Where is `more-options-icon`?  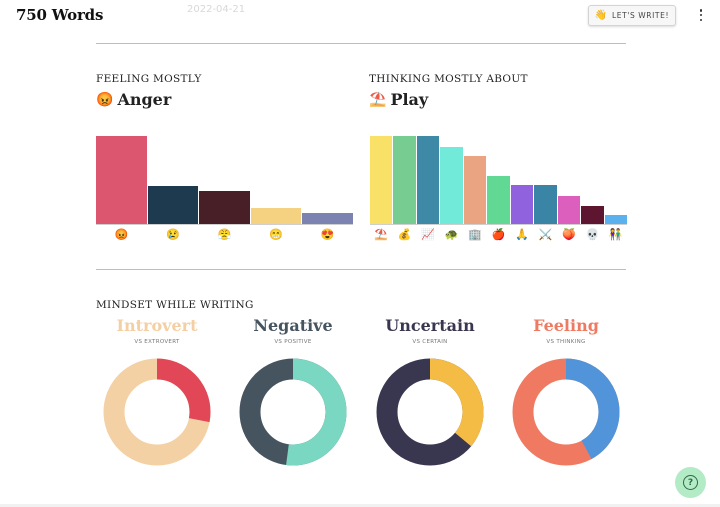
more-options-icon is located at coordinates (701, 15).